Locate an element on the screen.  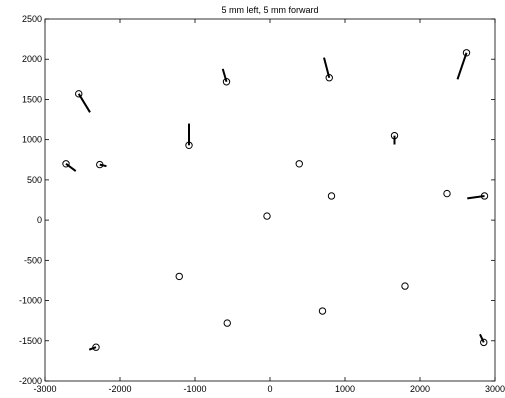
y-tick-label: -1000 is located at coordinates (30, 301).